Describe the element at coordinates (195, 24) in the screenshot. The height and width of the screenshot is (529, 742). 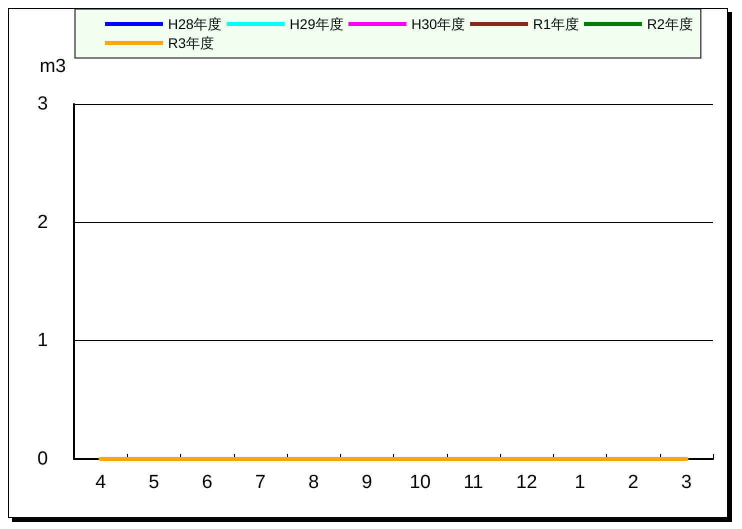
I see `legend-label: H28年度` at that location.